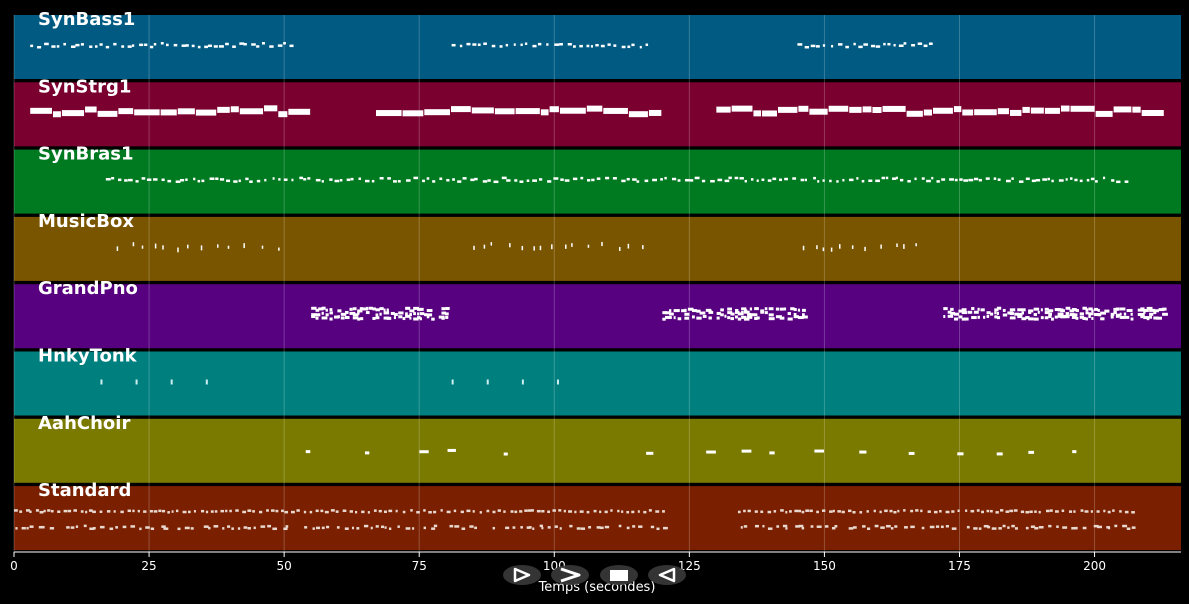 The image size is (1189, 604). Describe the element at coordinates (522, 575) in the screenshot. I see `play-button` at that location.